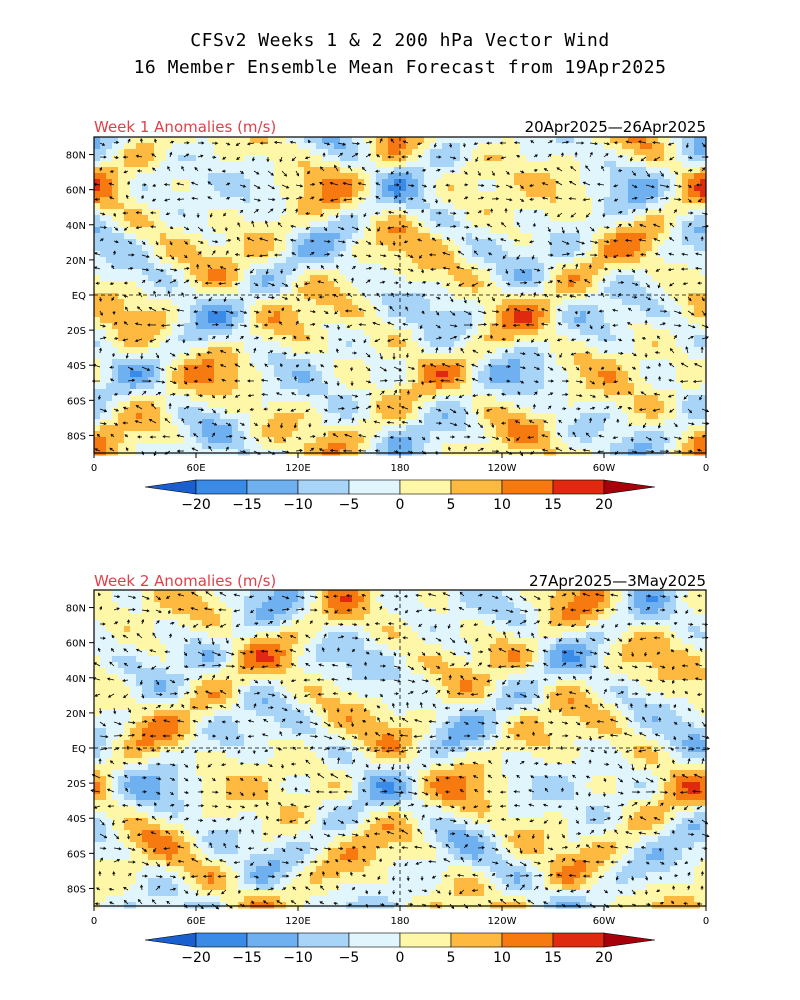 This screenshot has width=800, height=1000. What do you see at coordinates (185, 581) in the screenshot?
I see `week2-panel-title: Week 2 Anomalies (m/s)` at bounding box center [185, 581].